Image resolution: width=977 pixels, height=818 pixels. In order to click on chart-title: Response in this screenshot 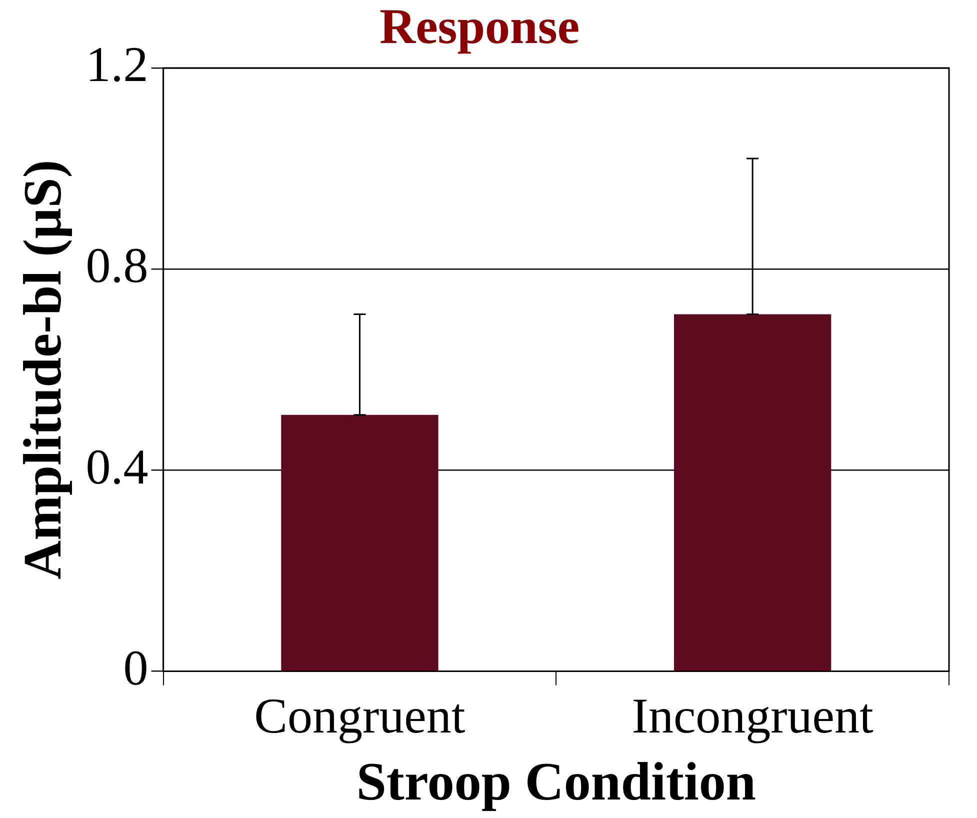, I will do `click(479, 27)`.